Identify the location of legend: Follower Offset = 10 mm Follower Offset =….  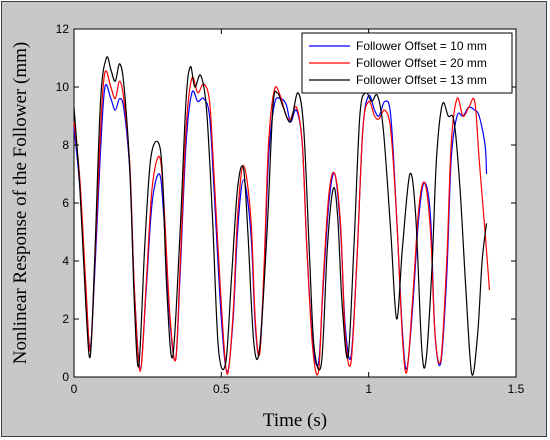
(407, 63).